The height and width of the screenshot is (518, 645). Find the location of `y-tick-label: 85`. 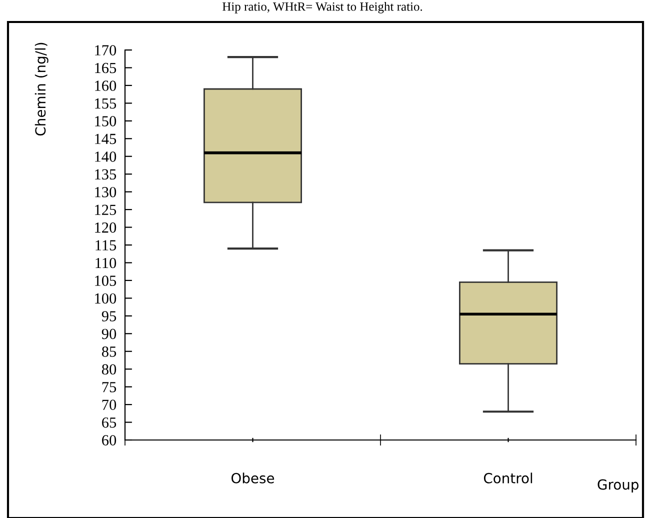

y-tick-label: 85 is located at coordinates (109, 351).